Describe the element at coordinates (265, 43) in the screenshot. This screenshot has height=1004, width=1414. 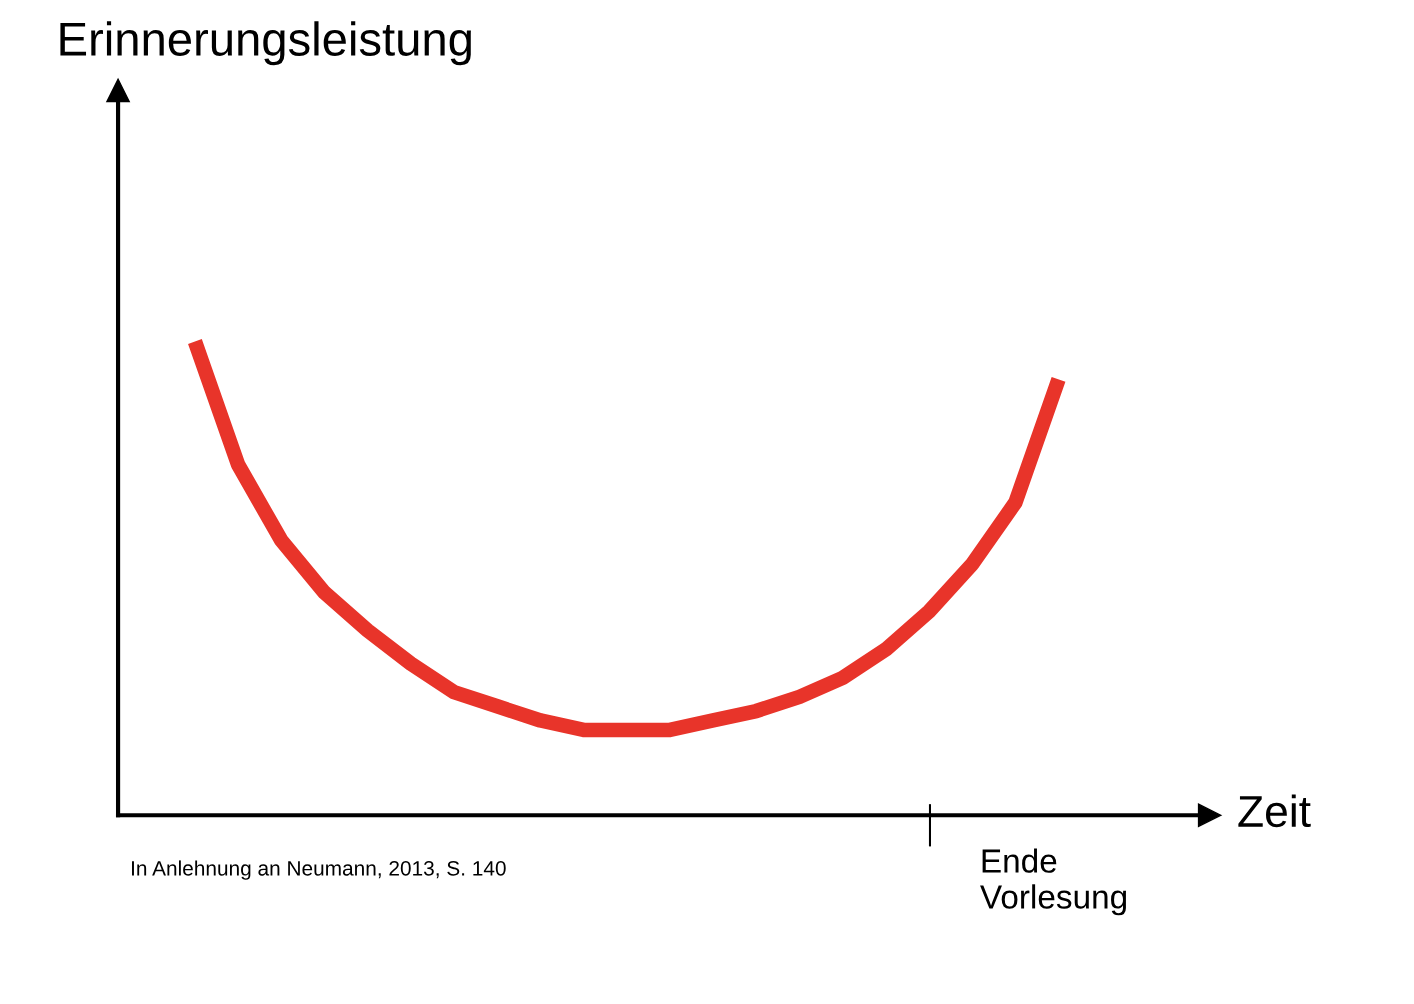
I see `chart-title: Erinnerungsleistung` at that location.